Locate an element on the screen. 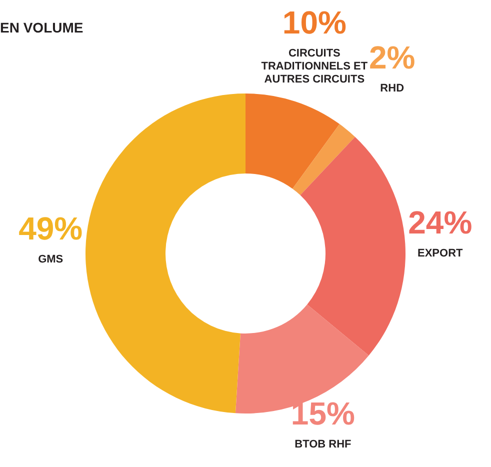 This screenshot has height=467, width=491. slice-label: EXPORT is located at coordinates (441, 253).